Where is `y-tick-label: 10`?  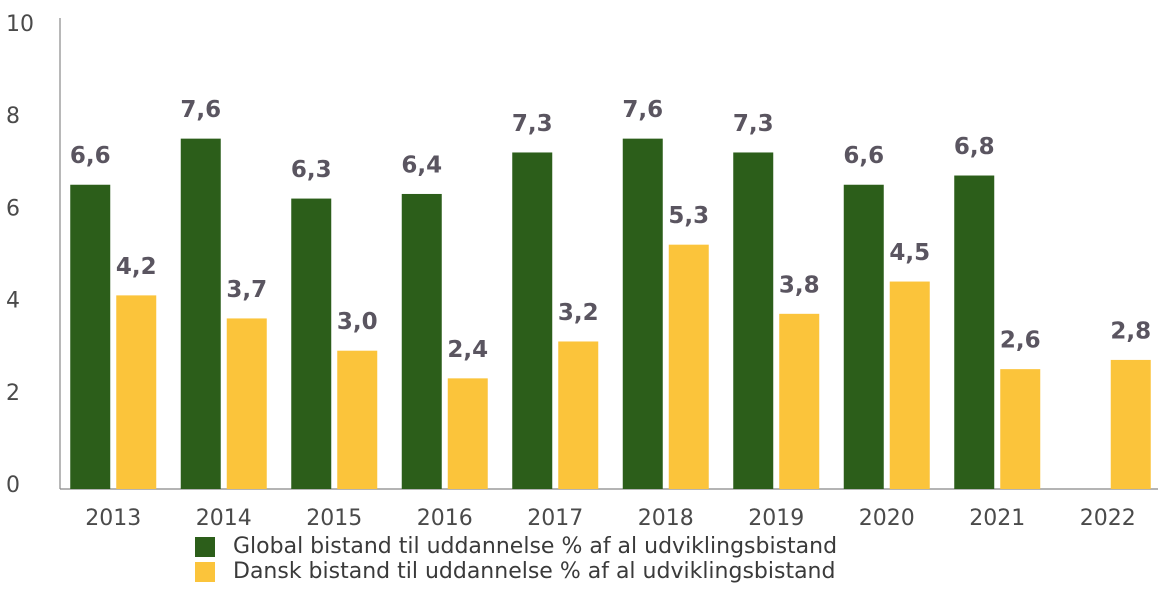 y-tick-label: 10 is located at coordinates (20, 24).